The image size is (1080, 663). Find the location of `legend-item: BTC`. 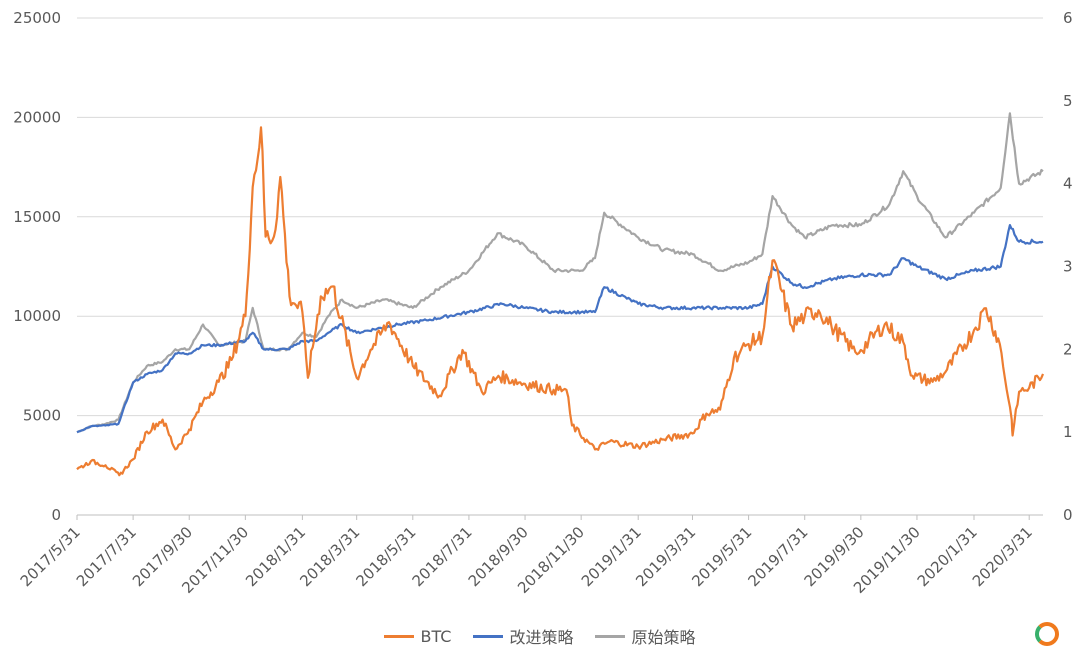

legend-item: BTC is located at coordinates (417, 636).